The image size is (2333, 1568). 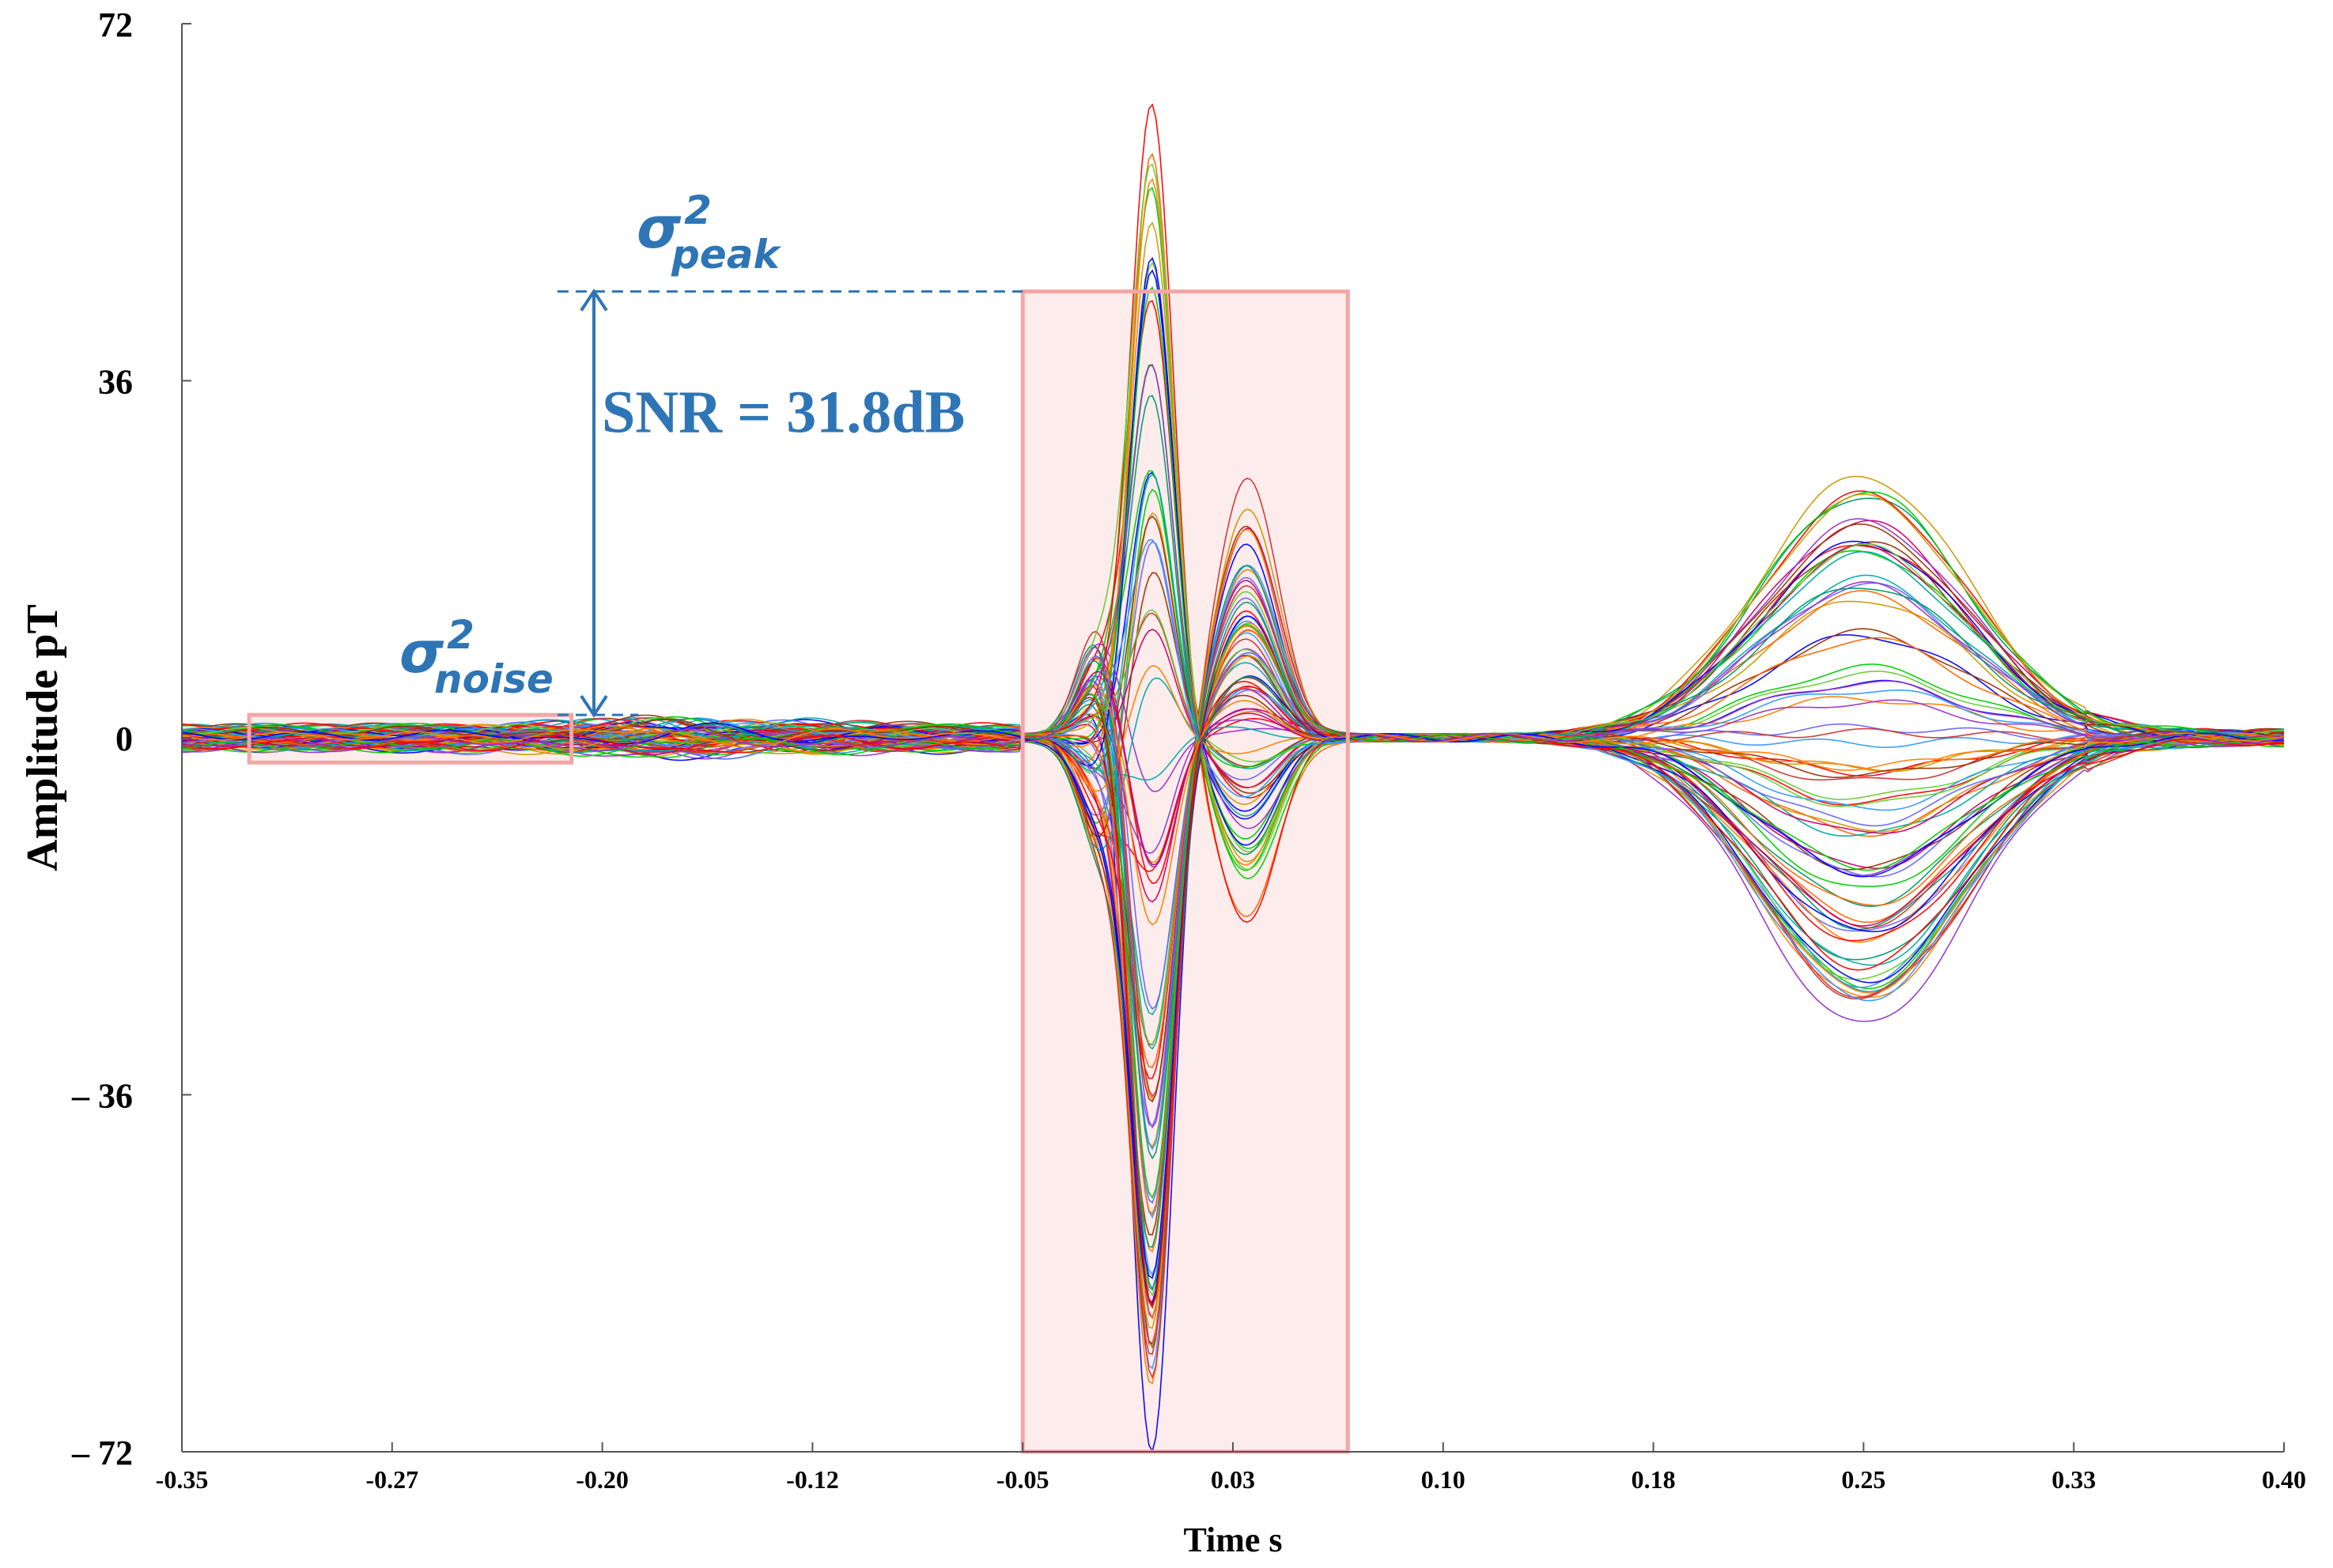 I want to click on x-tick-label: 0.40, so click(x=2284, y=1479).